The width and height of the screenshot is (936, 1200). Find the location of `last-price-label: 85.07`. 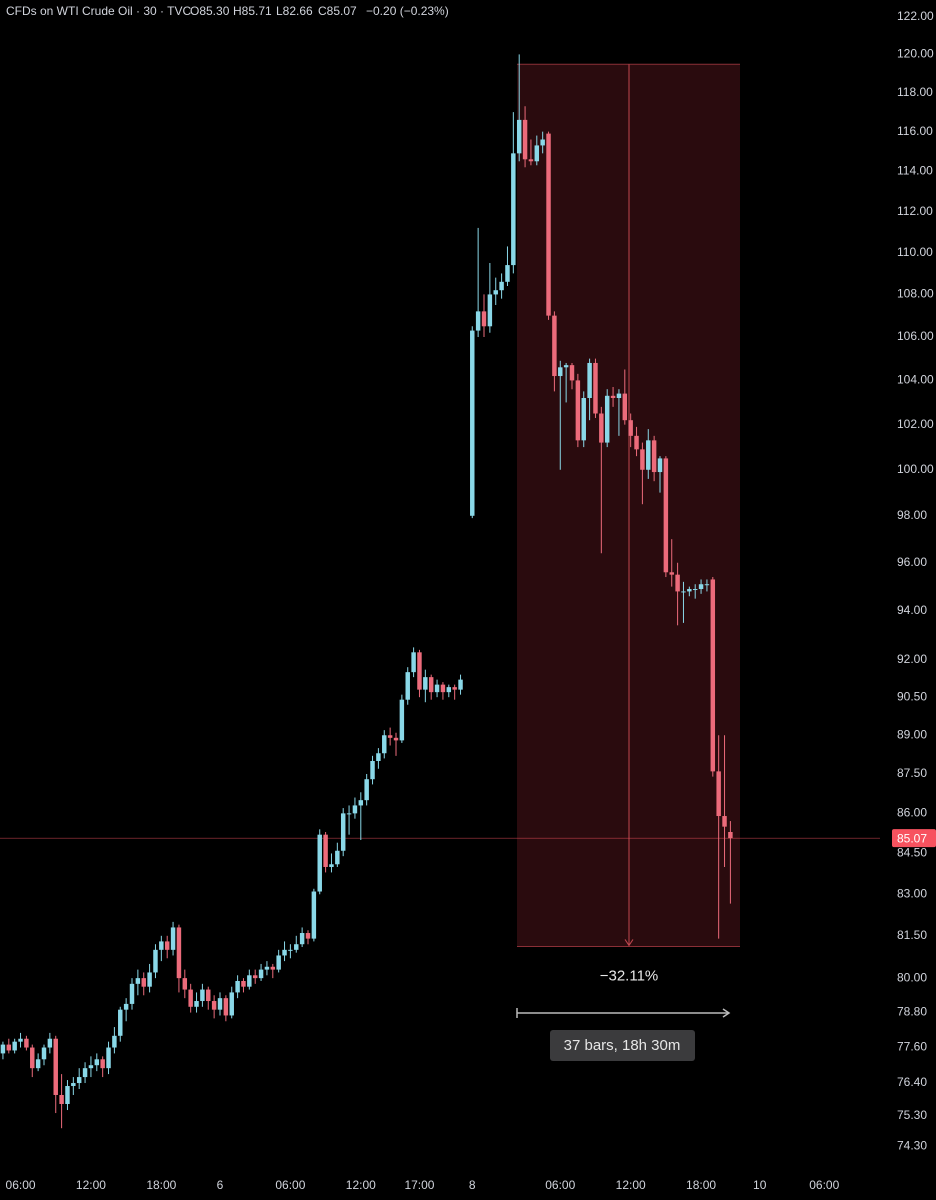

last-price-label: 85.07 is located at coordinates (912, 838).